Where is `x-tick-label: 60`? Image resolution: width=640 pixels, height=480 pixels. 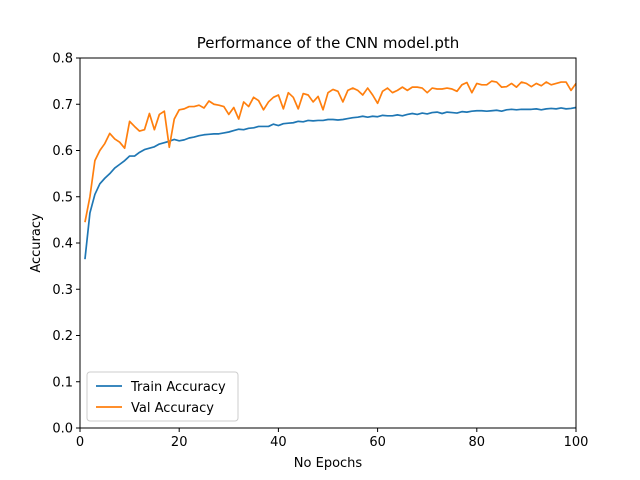
x-tick-label: 60 is located at coordinates (377, 442).